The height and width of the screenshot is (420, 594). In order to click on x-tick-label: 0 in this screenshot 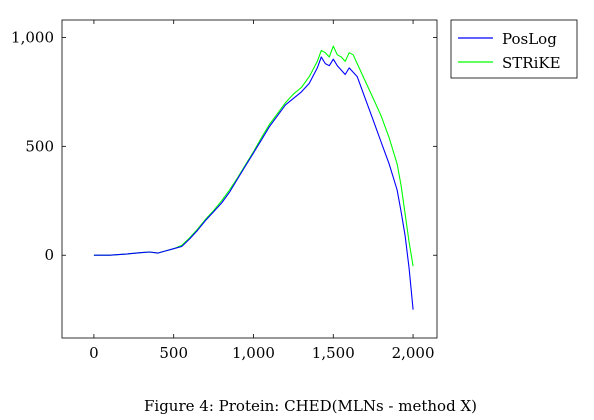, I will do `click(94, 353)`.